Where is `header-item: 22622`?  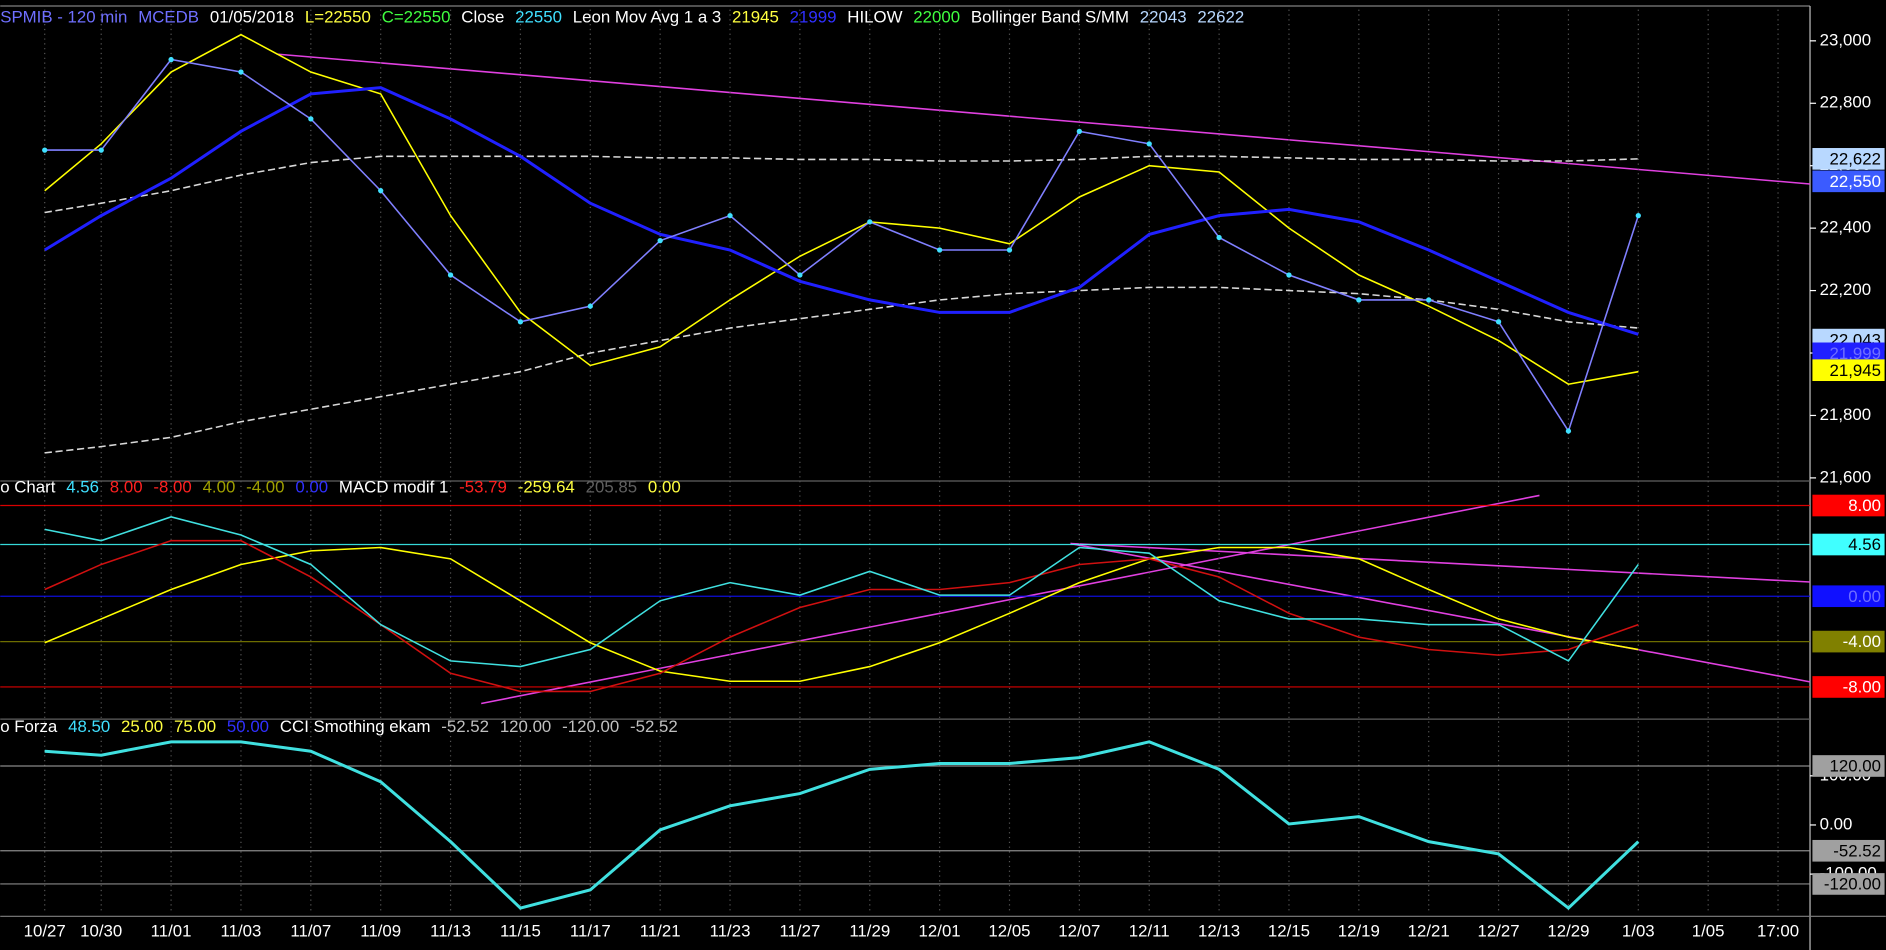 header-item: 22622 is located at coordinates (1220, 16).